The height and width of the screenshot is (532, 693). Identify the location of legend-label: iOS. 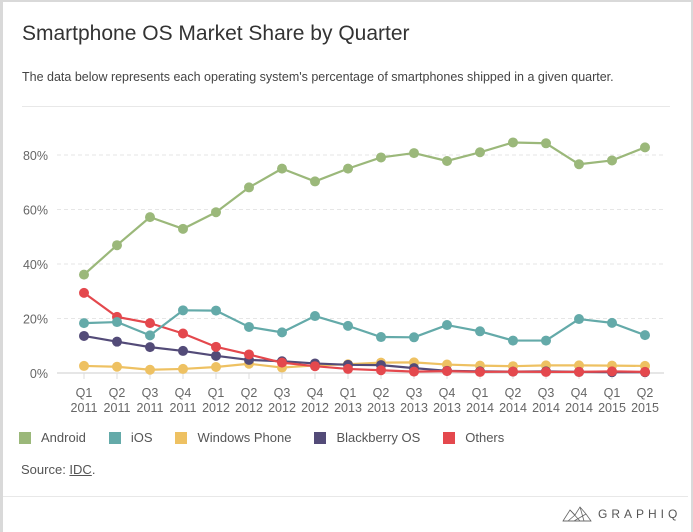
(141, 437).